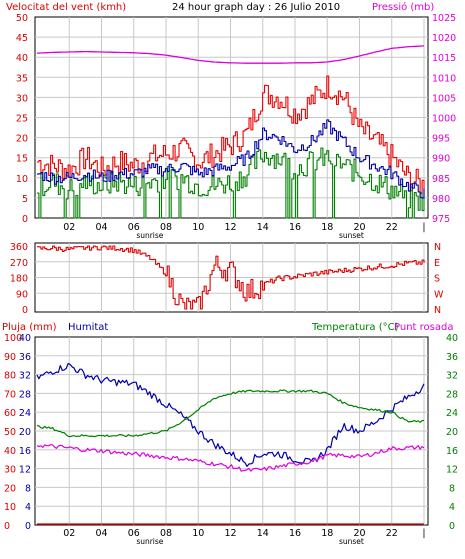 This screenshot has height=559, width=465. What do you see at coordinates (25, 338) in the screenshot?
I see `p3-humidity-tick-label: 40` at bounding box center [25, 338].